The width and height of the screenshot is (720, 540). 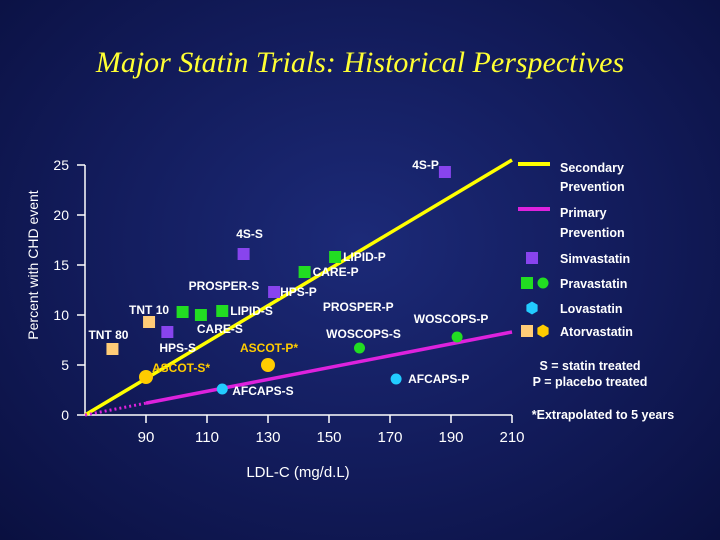 I want to click on point-label: WOSCOPS-P, so click(x=451, y=319).